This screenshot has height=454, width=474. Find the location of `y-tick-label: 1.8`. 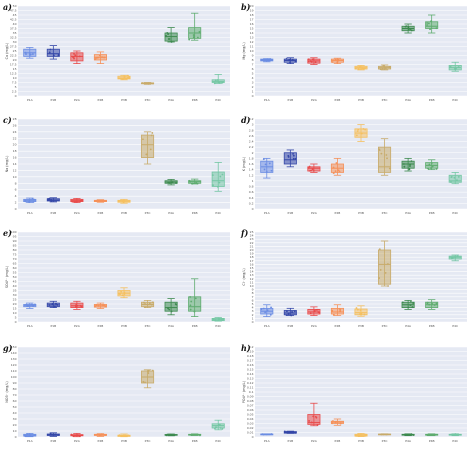

y-tick-label: 1.8 is located at coordinates (251, 158).